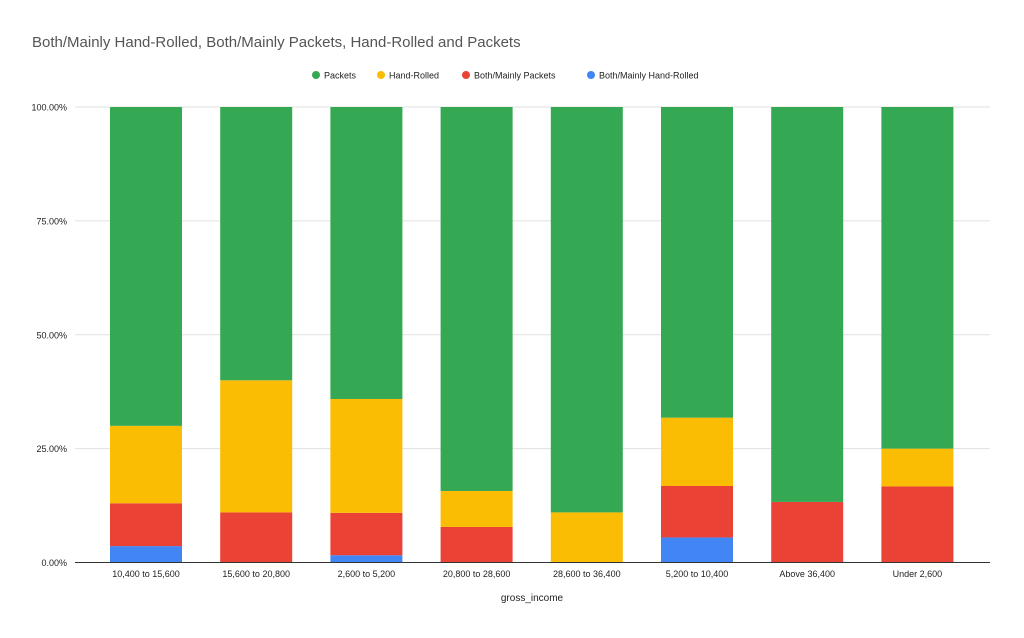  Describe the element at coordinates (515, 76) in the screenshot. I see `legend-label: Both/Mainly Packets` at that location.